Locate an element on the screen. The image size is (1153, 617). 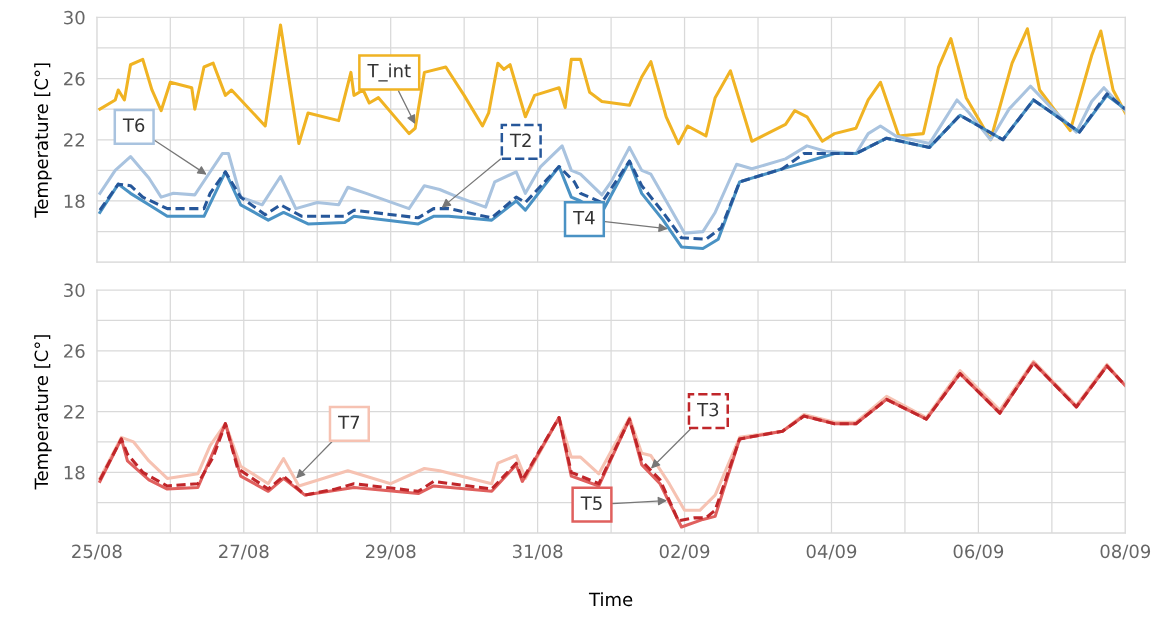
text: T7 is located at coordinates (349, 422).